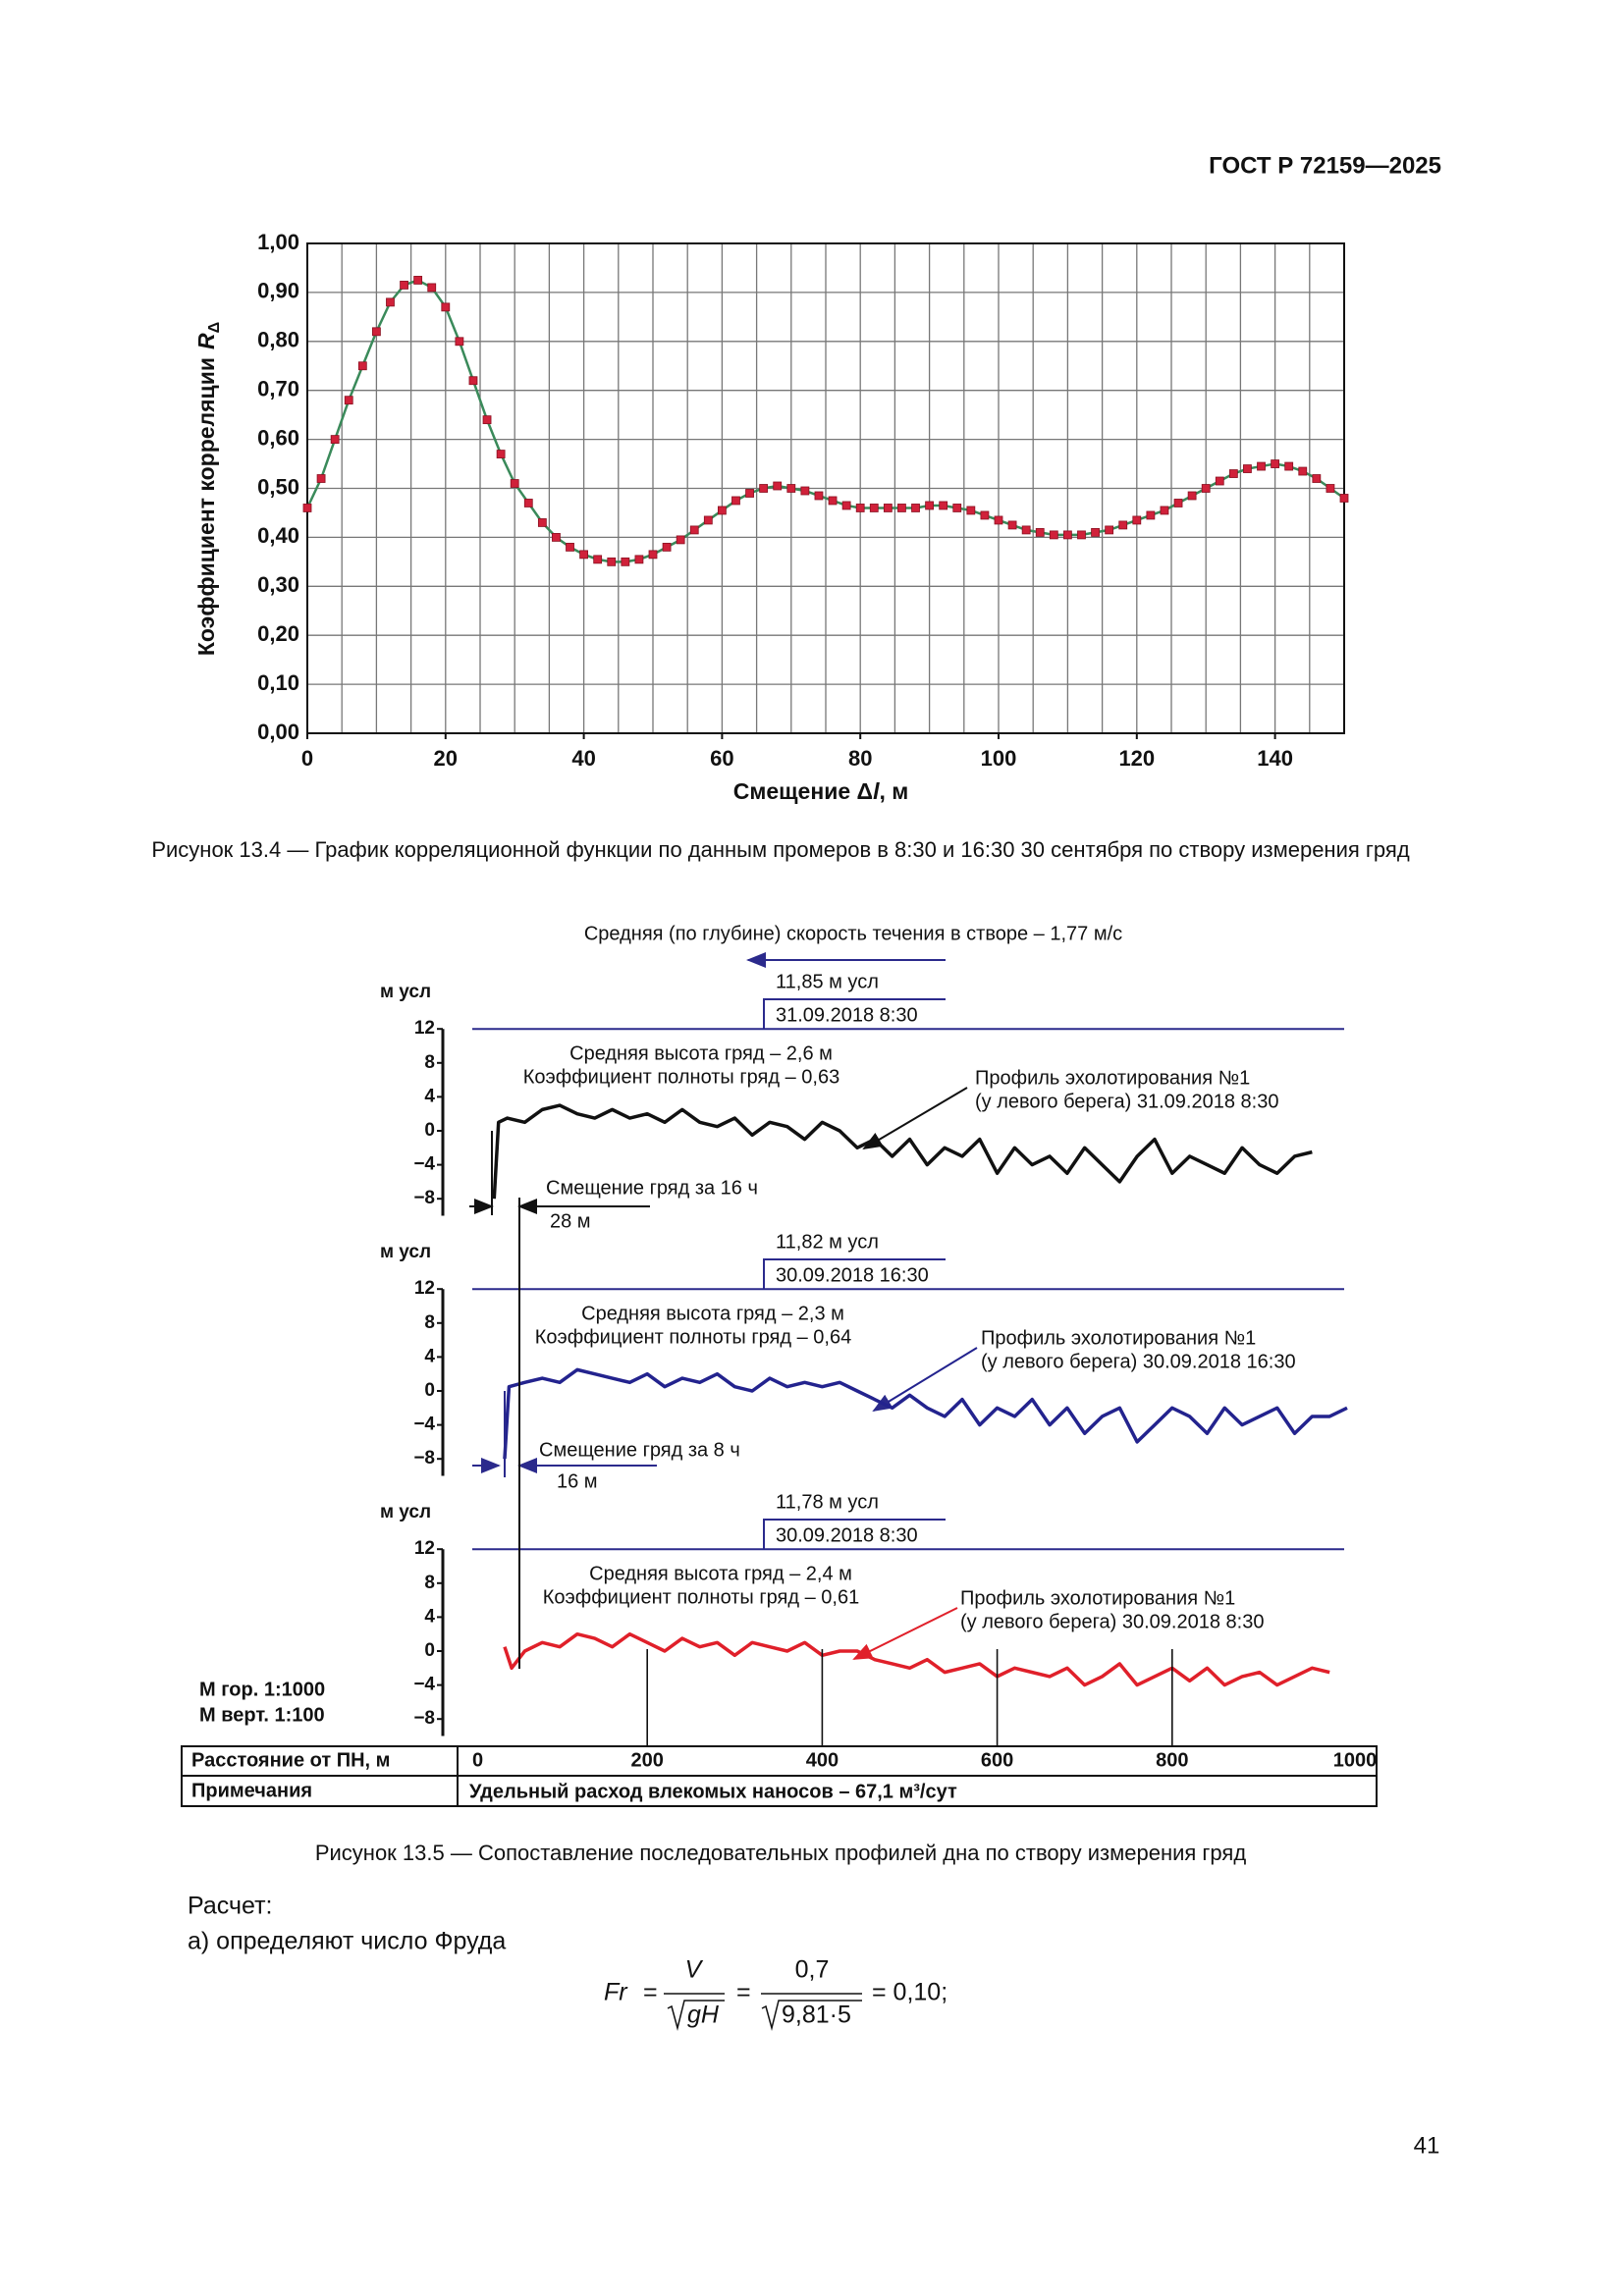 This screenshot has height=2296, width=1624. Describe the element at coordinates (278, 437) in the screenshot. I see `y-tick-label: 0,60` at that location.